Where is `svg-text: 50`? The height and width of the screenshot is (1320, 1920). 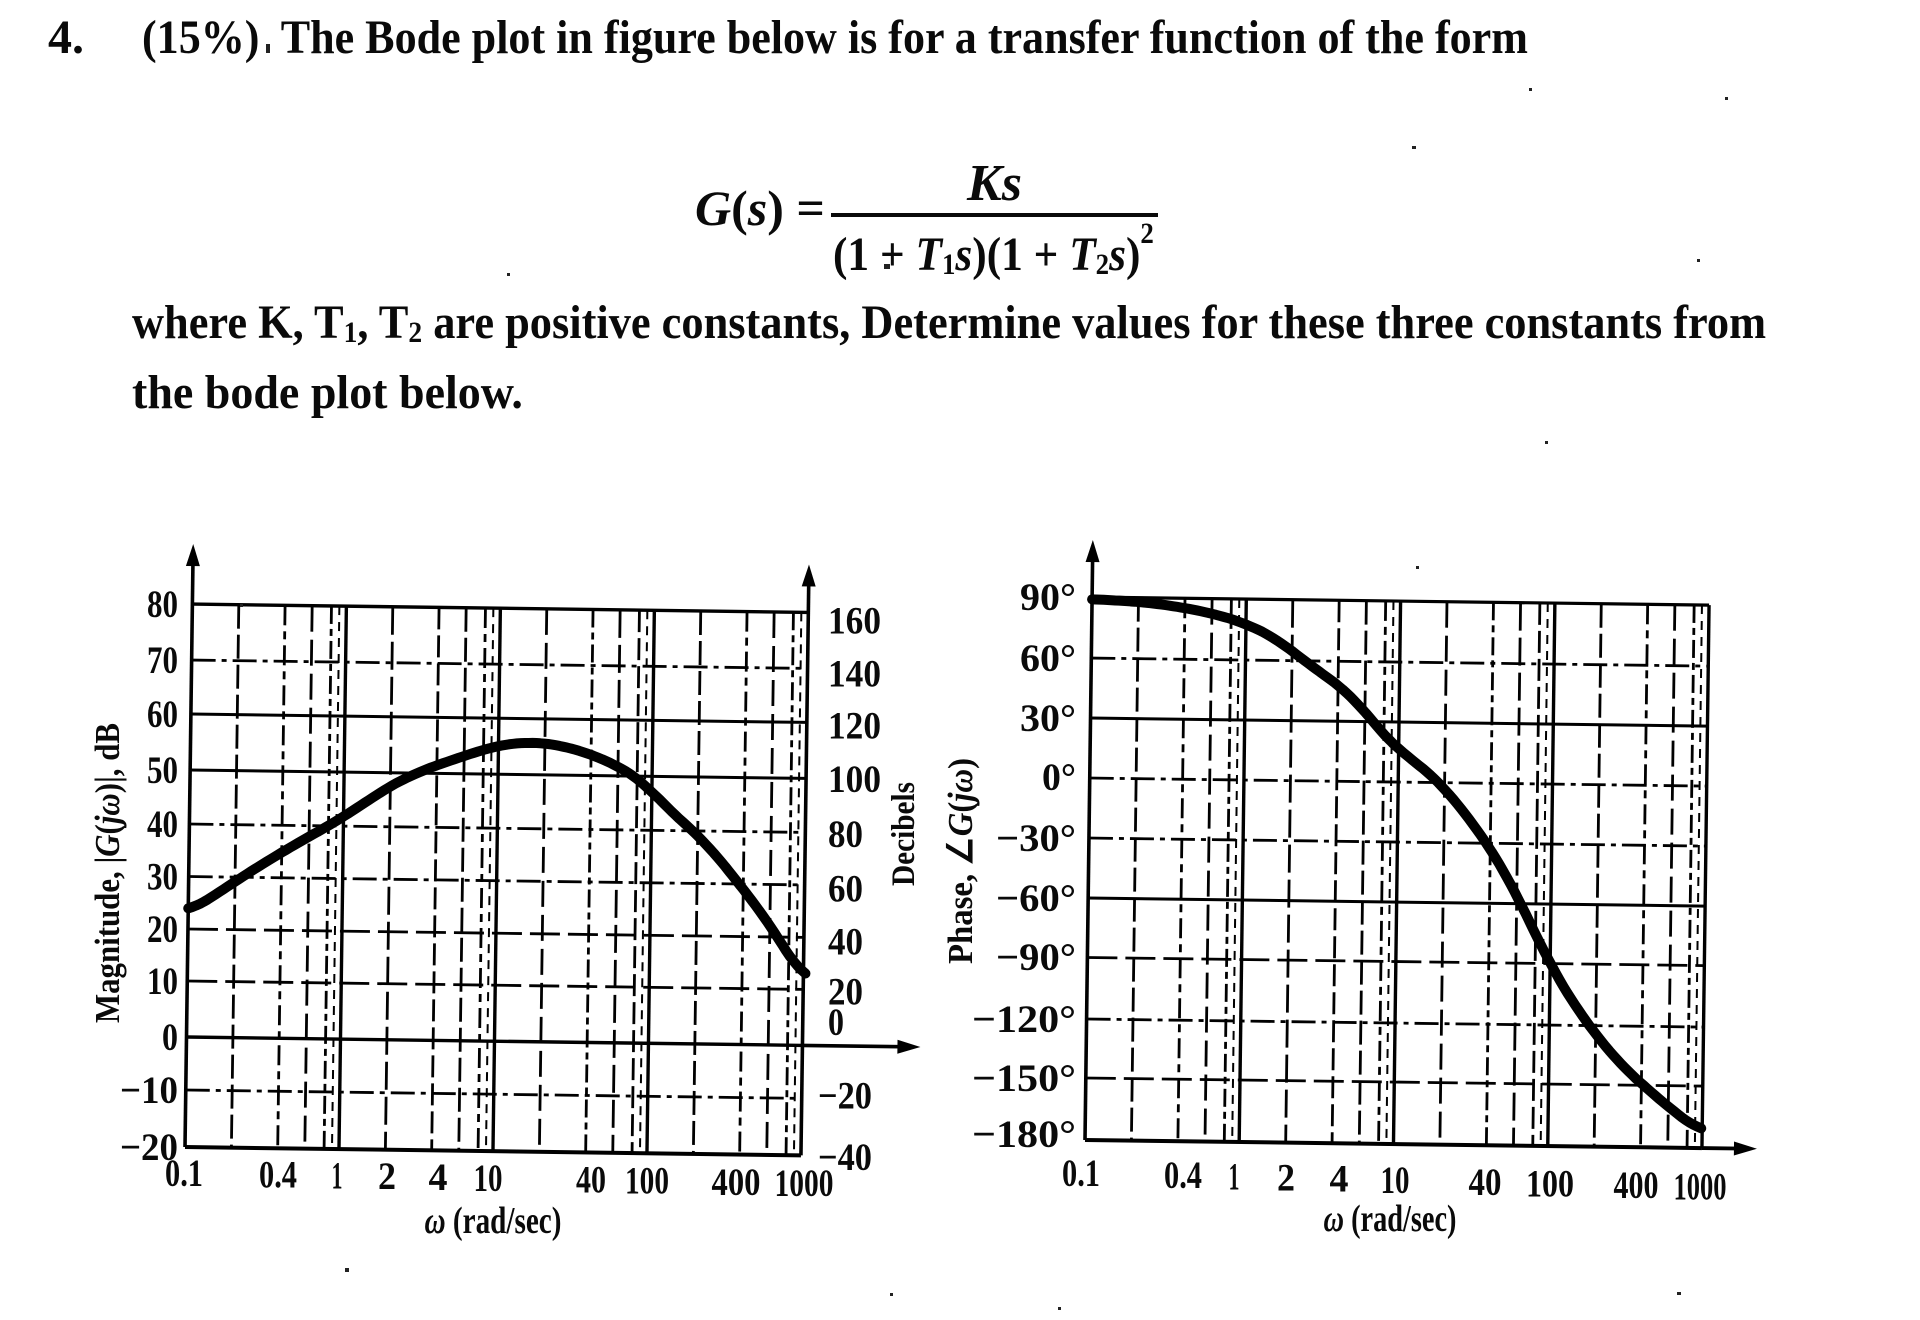 svg-text: 50 is located at coordinates (162, 770).